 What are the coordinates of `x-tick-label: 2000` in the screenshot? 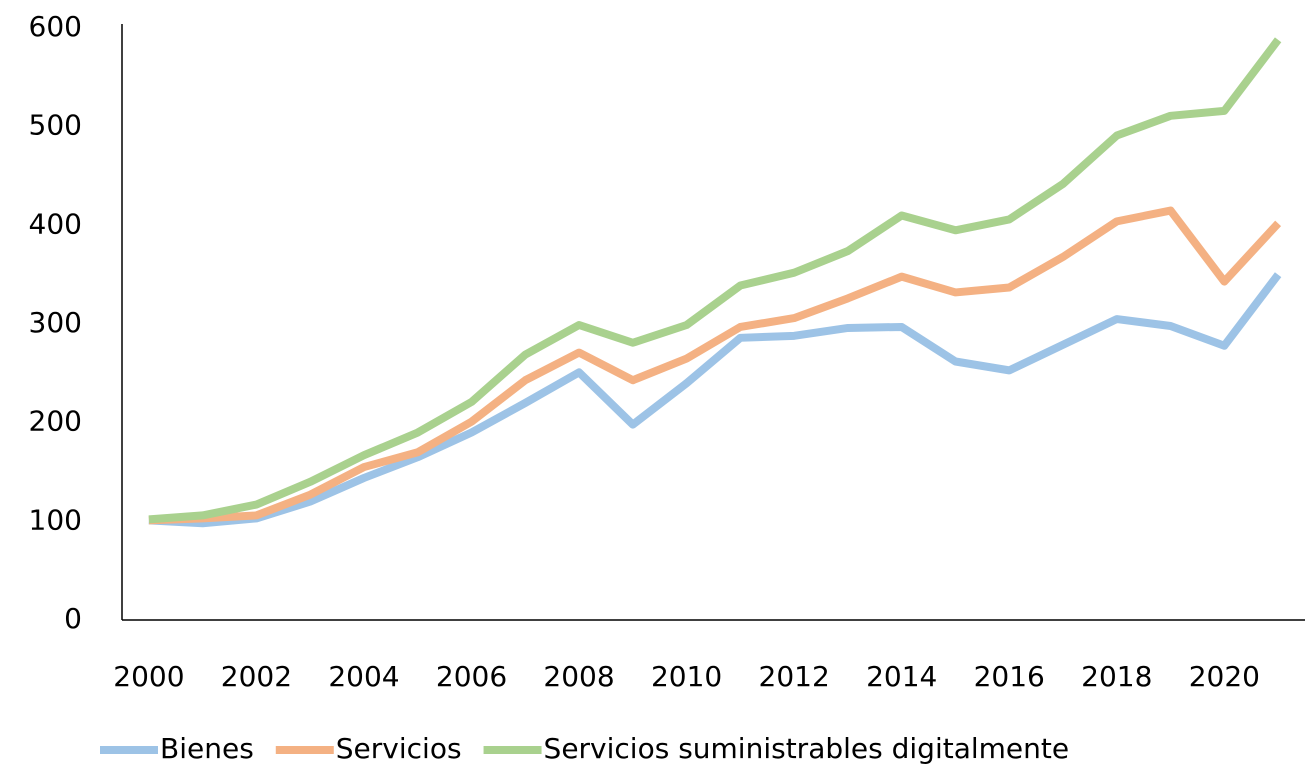 It's located at (148, 676).